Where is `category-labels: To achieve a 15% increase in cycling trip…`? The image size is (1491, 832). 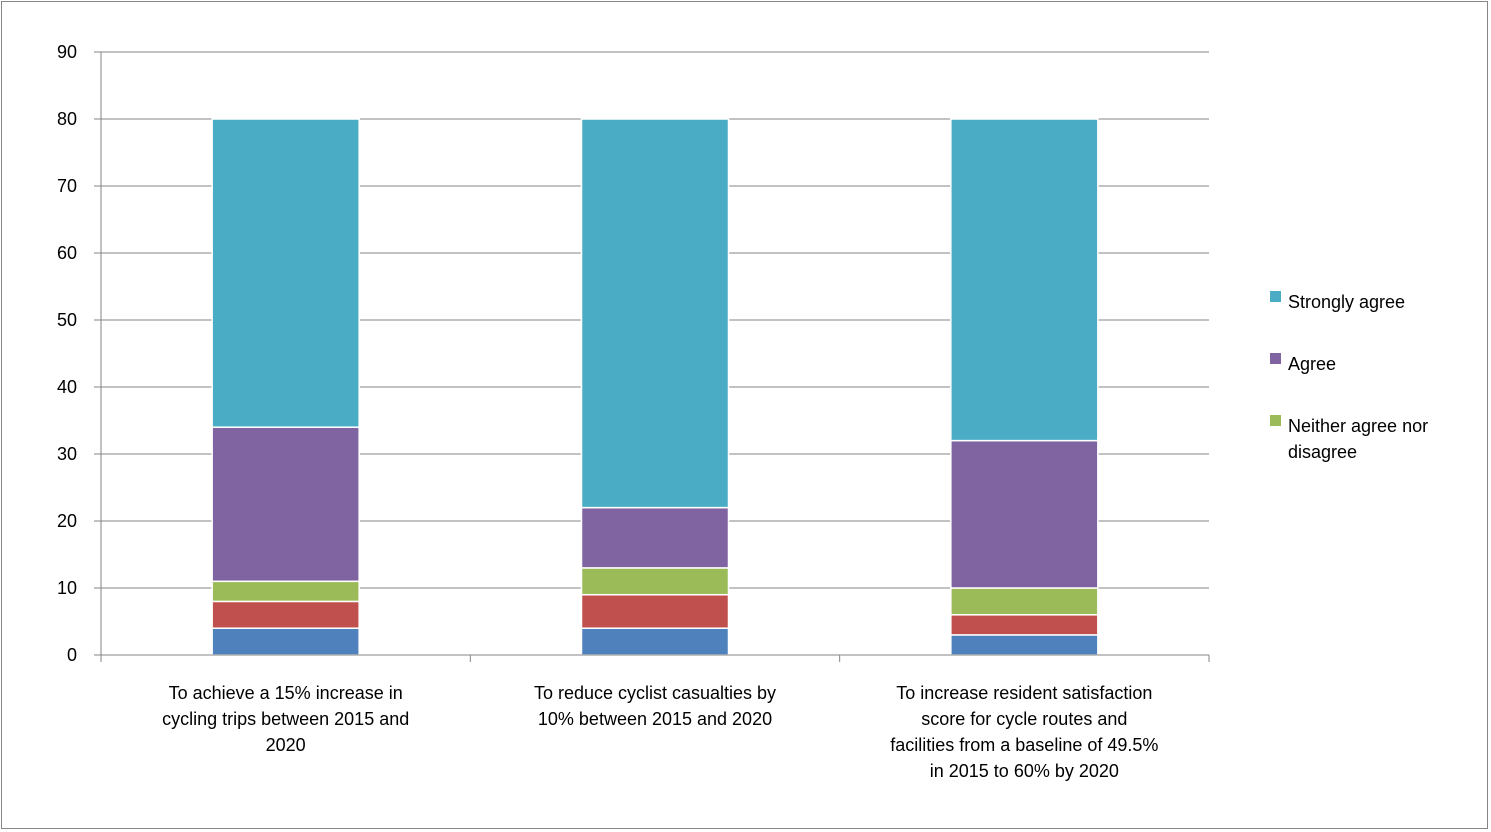 category-labels: To achieve a 15% increase in cycling trip… is located at coordinates (660, 732).